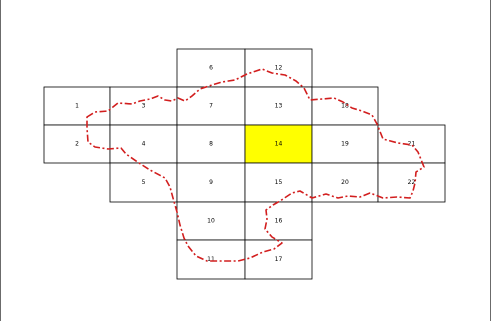 This screenshot has width=491, height=321. I want to click on grid-cell-label-18: 18, so click(345, 106).